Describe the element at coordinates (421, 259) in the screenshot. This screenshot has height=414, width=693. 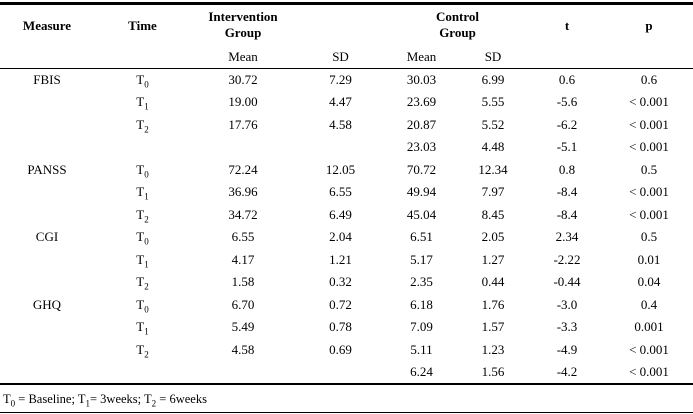
I see `cell-control-mean: 5.17` at that location.